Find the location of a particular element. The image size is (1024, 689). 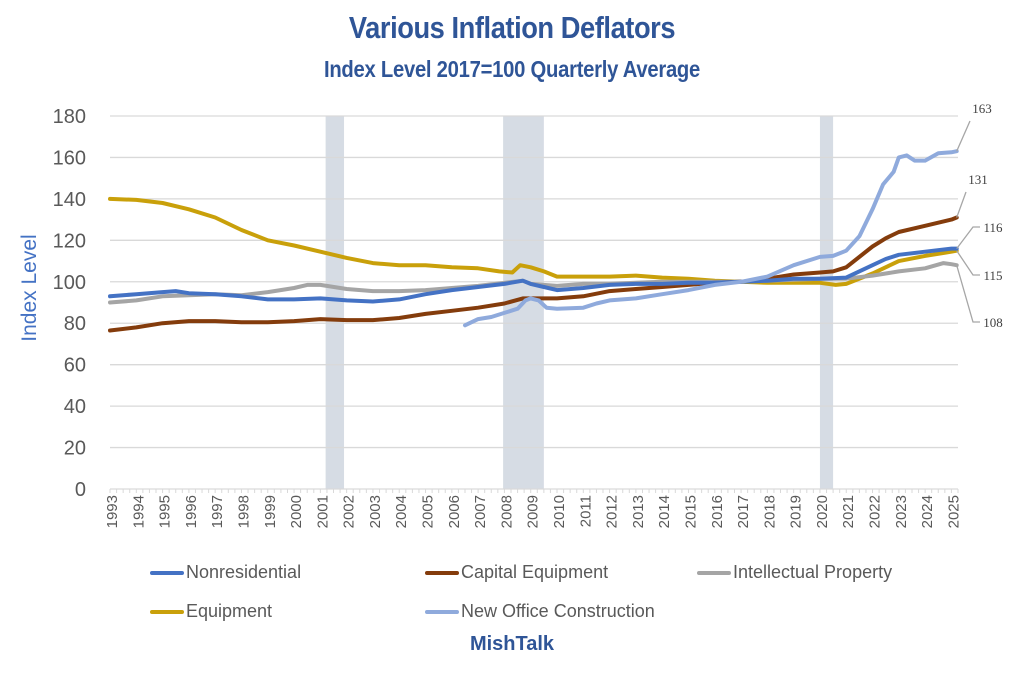

legend-item-equipment: Equipment is located at coordinates (211, 611).